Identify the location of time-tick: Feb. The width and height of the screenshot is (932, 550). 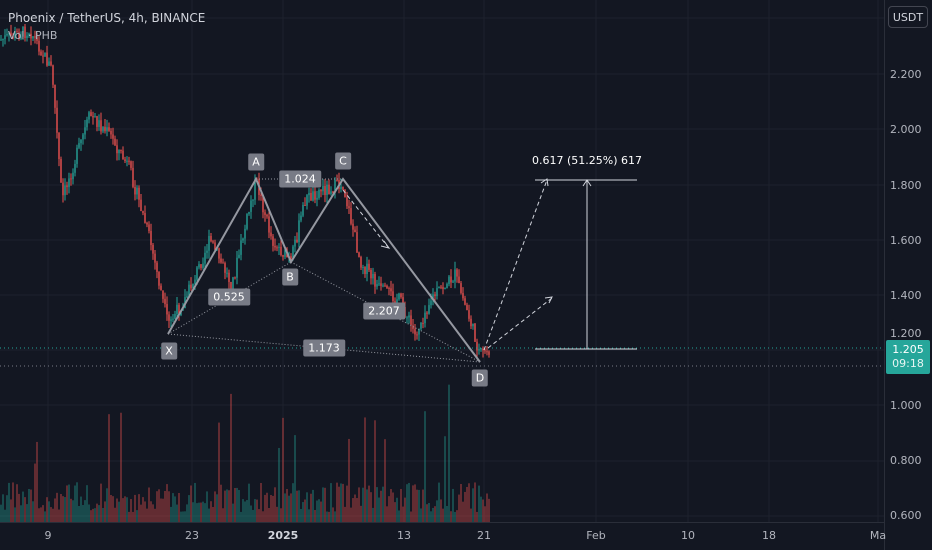
(596, 535).